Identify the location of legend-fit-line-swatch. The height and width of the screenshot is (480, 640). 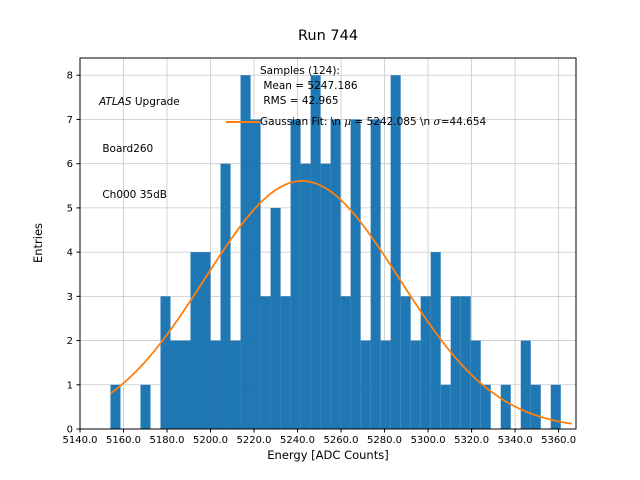
(243, 122).